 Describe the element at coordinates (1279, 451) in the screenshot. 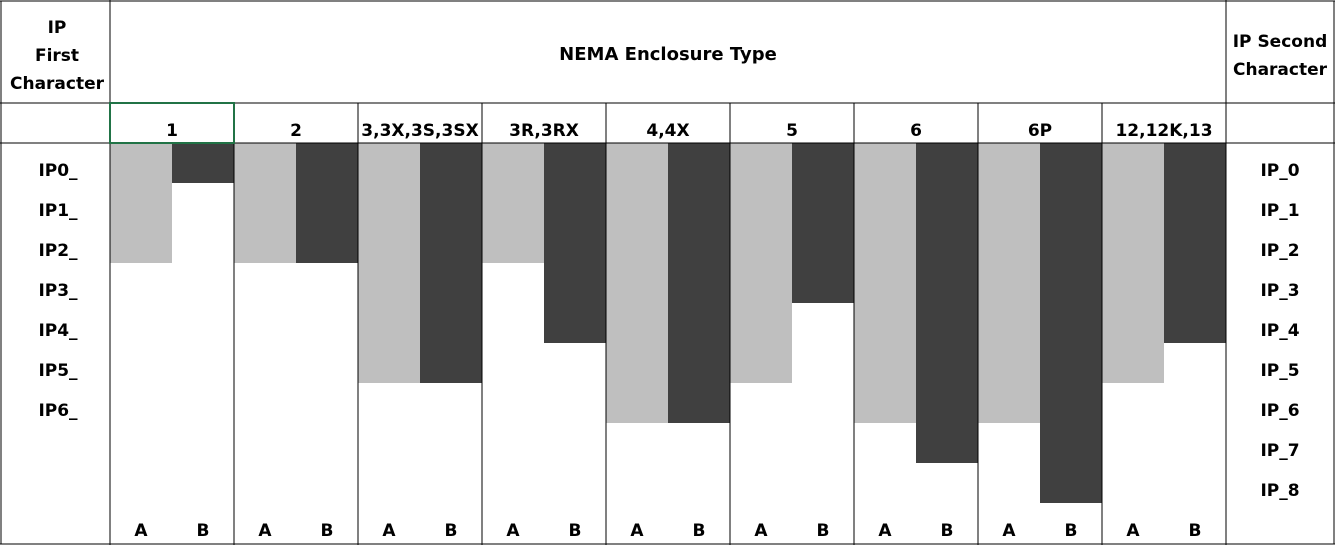

I see `second-label: IP_7` at that location.